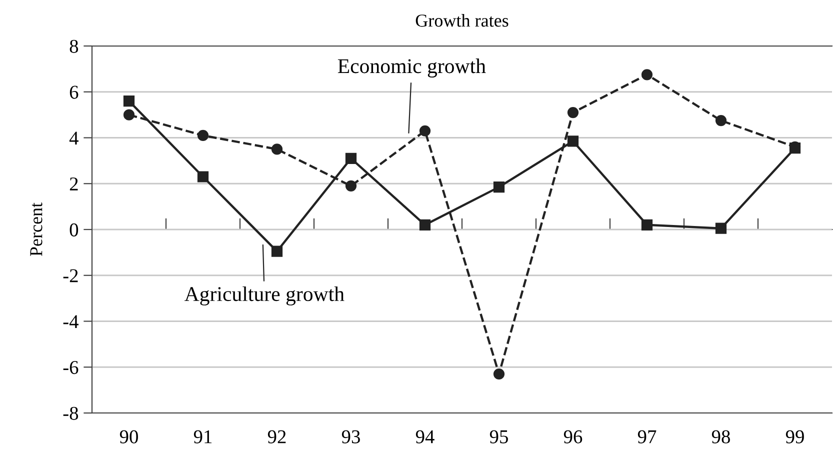 This screenshot has width=838, height=456. I want to click on y-tick-label: 4, so click(73, 138).